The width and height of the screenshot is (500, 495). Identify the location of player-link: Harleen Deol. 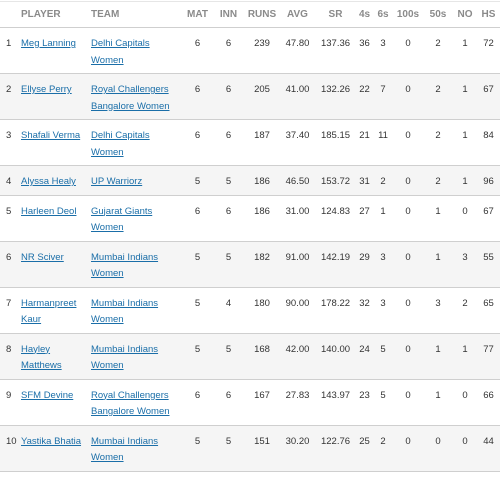
(49, 211).